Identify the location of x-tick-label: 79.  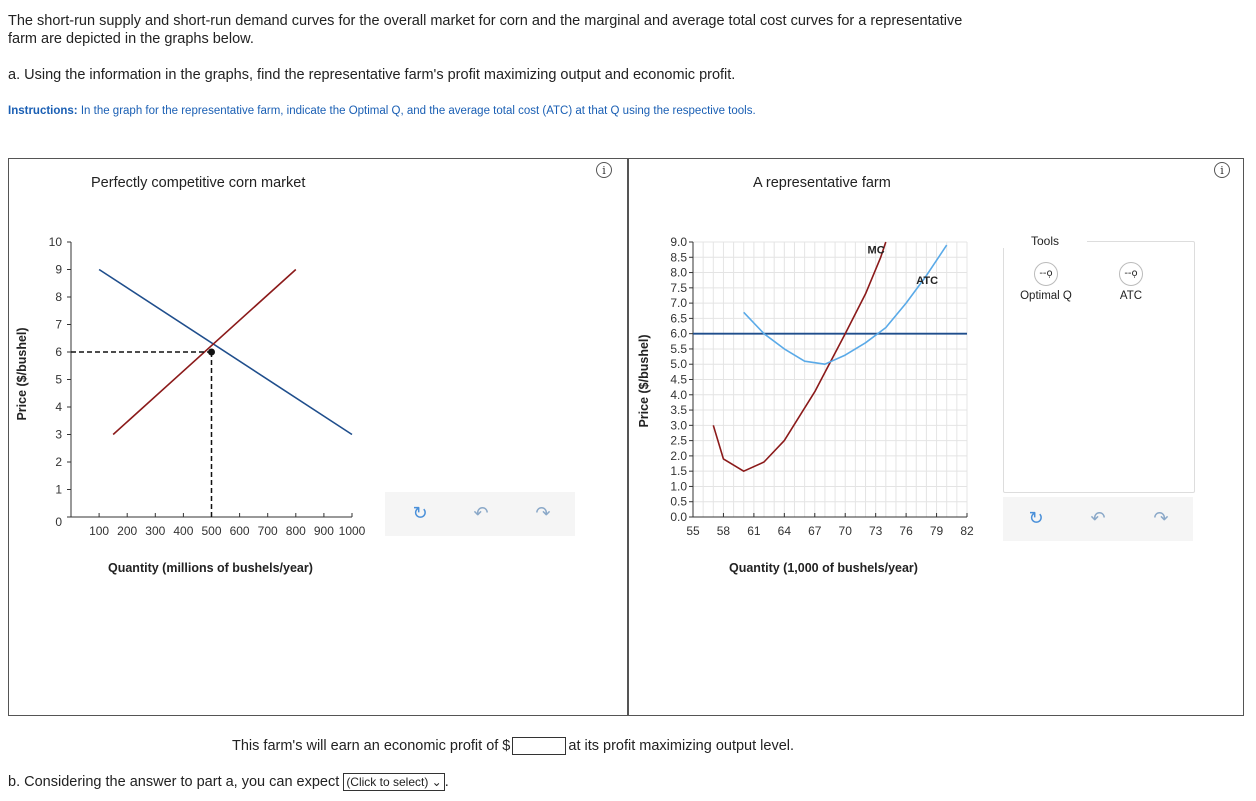
(937, 531).